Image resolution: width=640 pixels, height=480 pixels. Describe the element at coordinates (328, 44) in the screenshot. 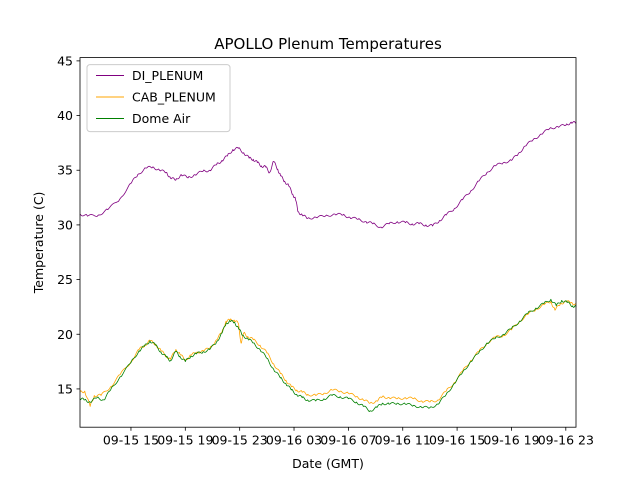

I see `chart-title: APOLLO Plenum Temperatures` at that location.